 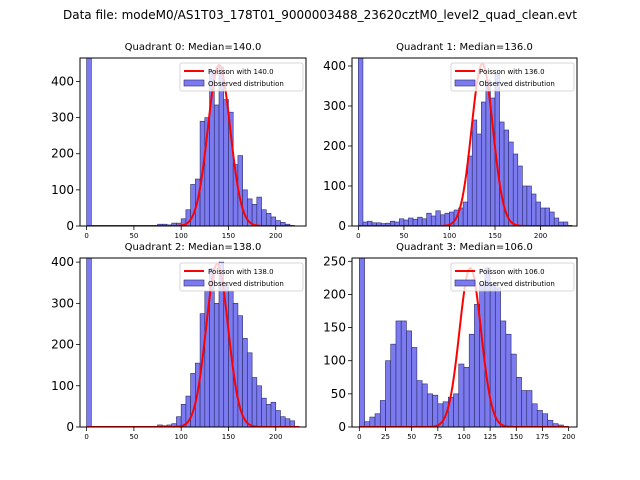 What do you see at coordinates (62, 303) in the screenshot?
I see `y-tick-label: 300` at bounding box center [62, 303].